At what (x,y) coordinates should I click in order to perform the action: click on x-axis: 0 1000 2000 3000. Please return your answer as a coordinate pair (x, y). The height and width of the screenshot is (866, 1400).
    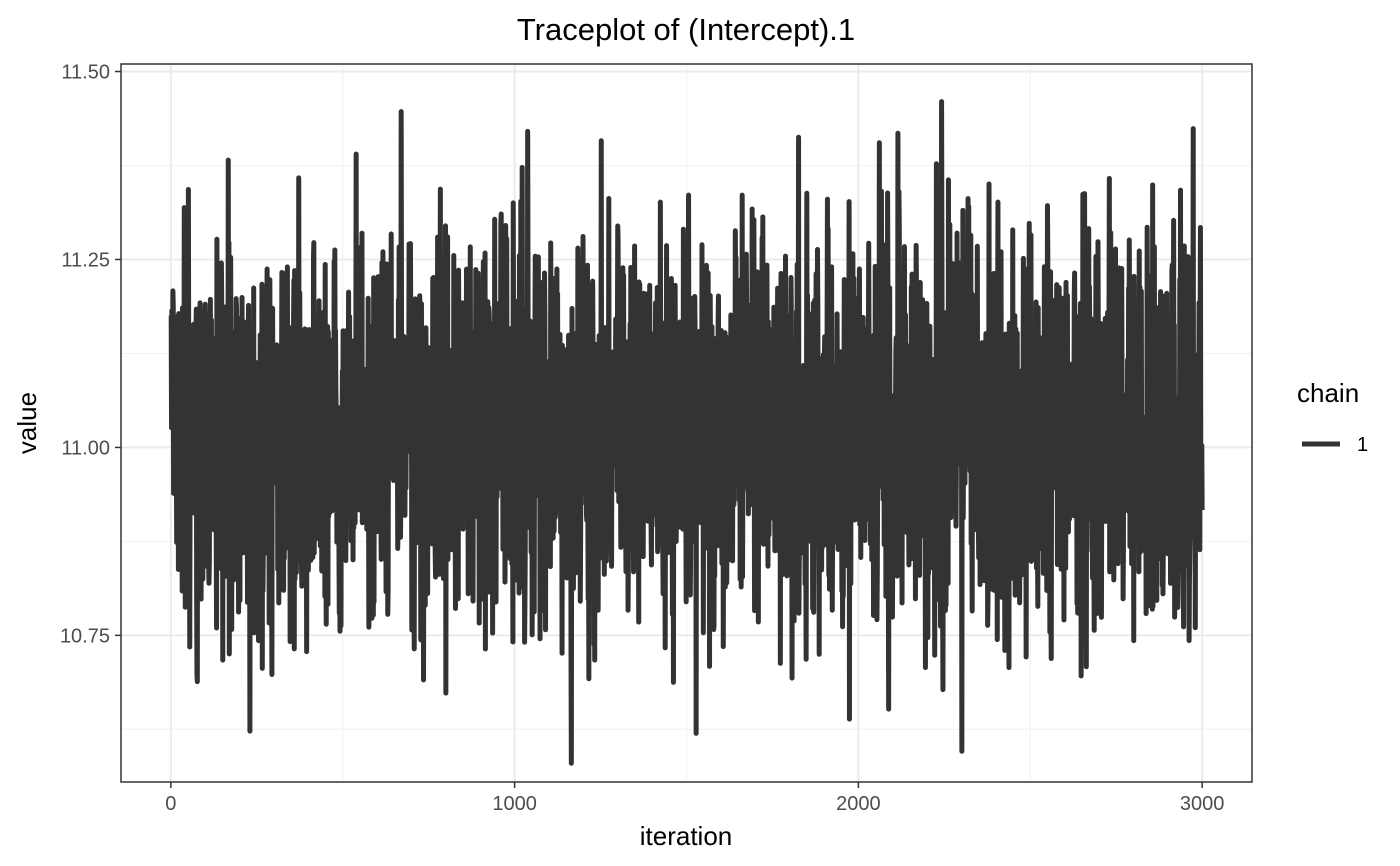
    Looking at the image, I should click on (694, 798).